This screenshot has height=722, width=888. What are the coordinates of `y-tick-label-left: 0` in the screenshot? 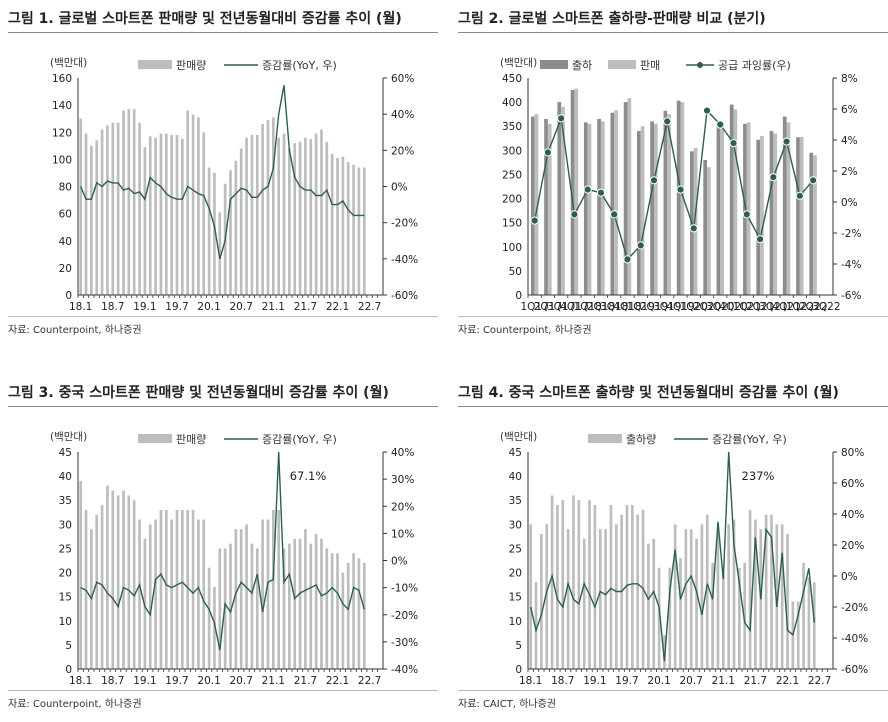 It's located at (518, 296).